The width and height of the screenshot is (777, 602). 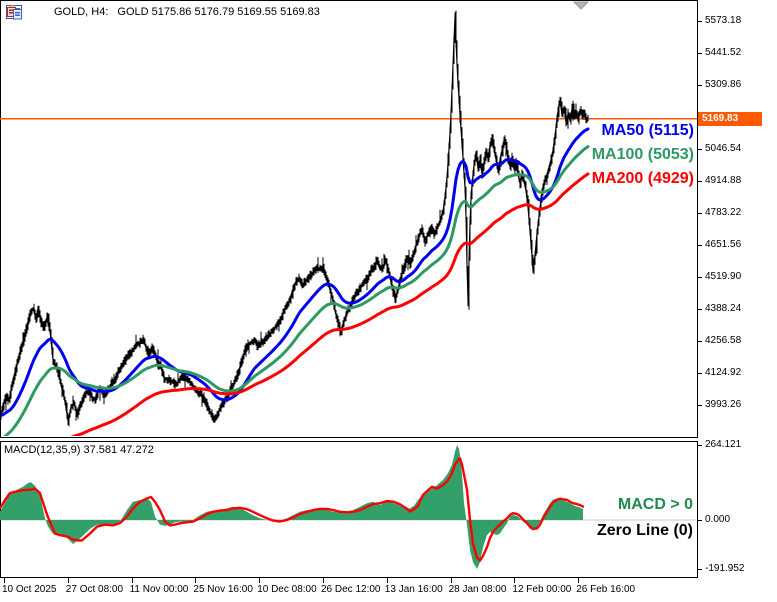 What do you see at coordinates (81, 12) in the screenshot?
I see `chart-symbol-period: GOLD, H4:` at bounding box center [81, 12].